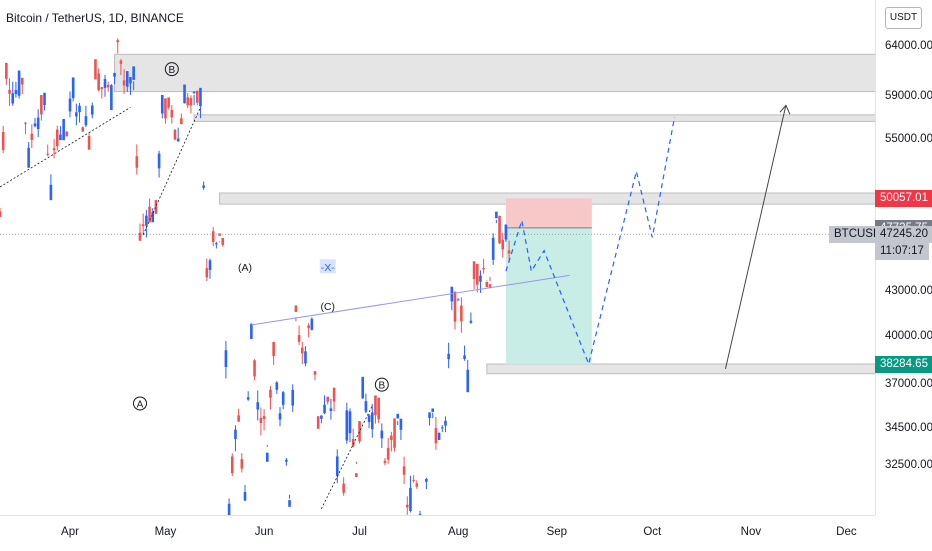 Image resolution: width=932 pixels, height=551 pixels. What do you see at coordinates (902, 252) in the screenshot?
I see `countdown-tag: 11:07:17` at bounding box center [902, 252].